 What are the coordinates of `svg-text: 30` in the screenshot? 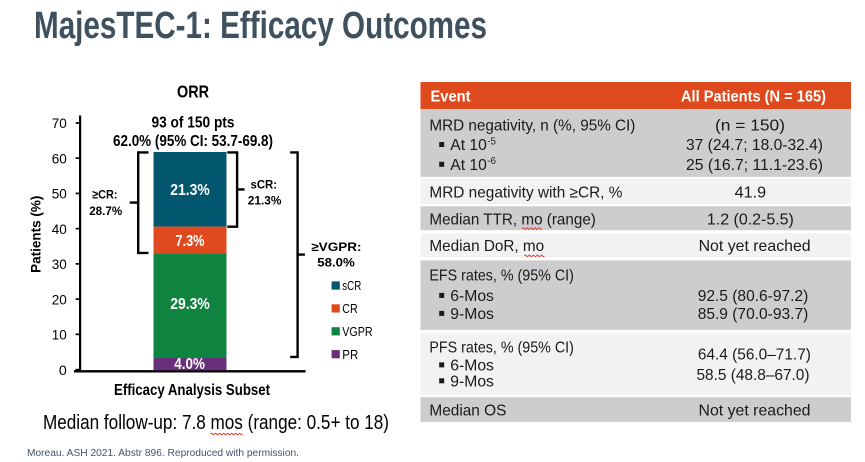 It's located at (59, 265).